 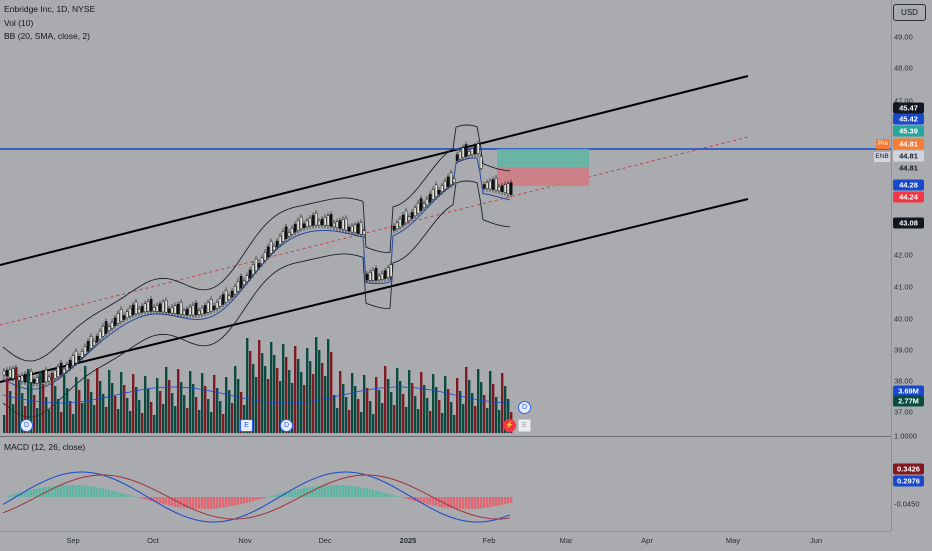 I want to click on price-scale, so click(x=911, y=265).